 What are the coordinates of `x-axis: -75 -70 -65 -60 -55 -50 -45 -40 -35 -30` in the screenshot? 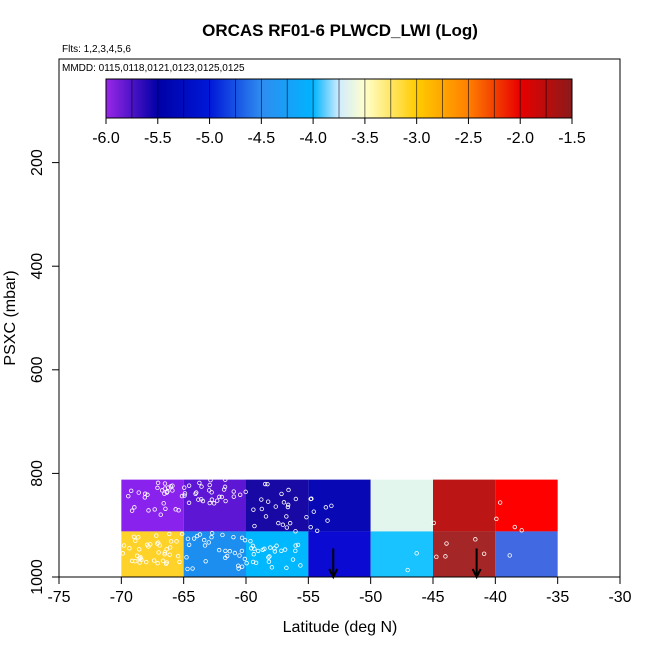 It's located at (339, 591).